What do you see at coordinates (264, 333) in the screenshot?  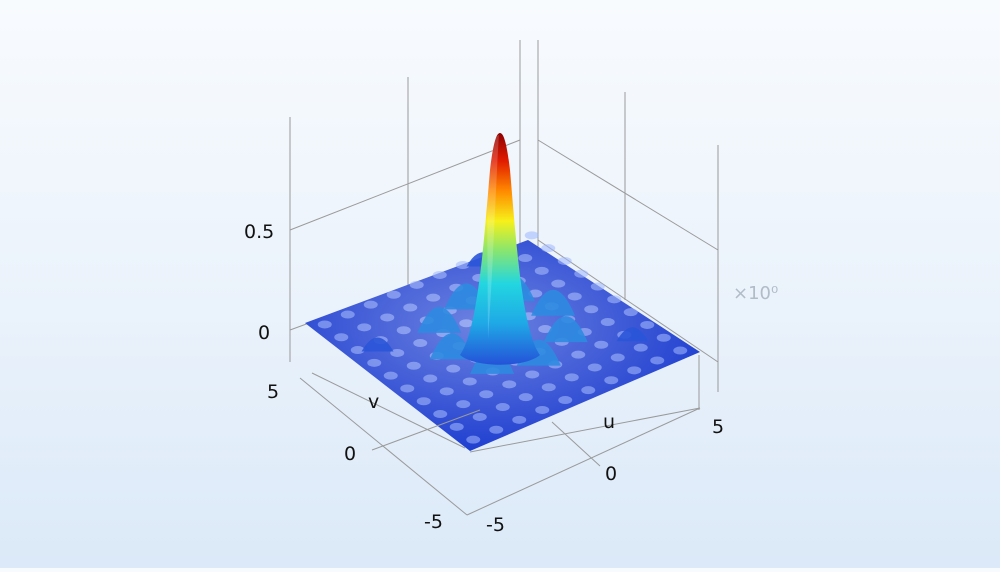 I see `z-tick-label: 0` at bounding box center [264, 333].